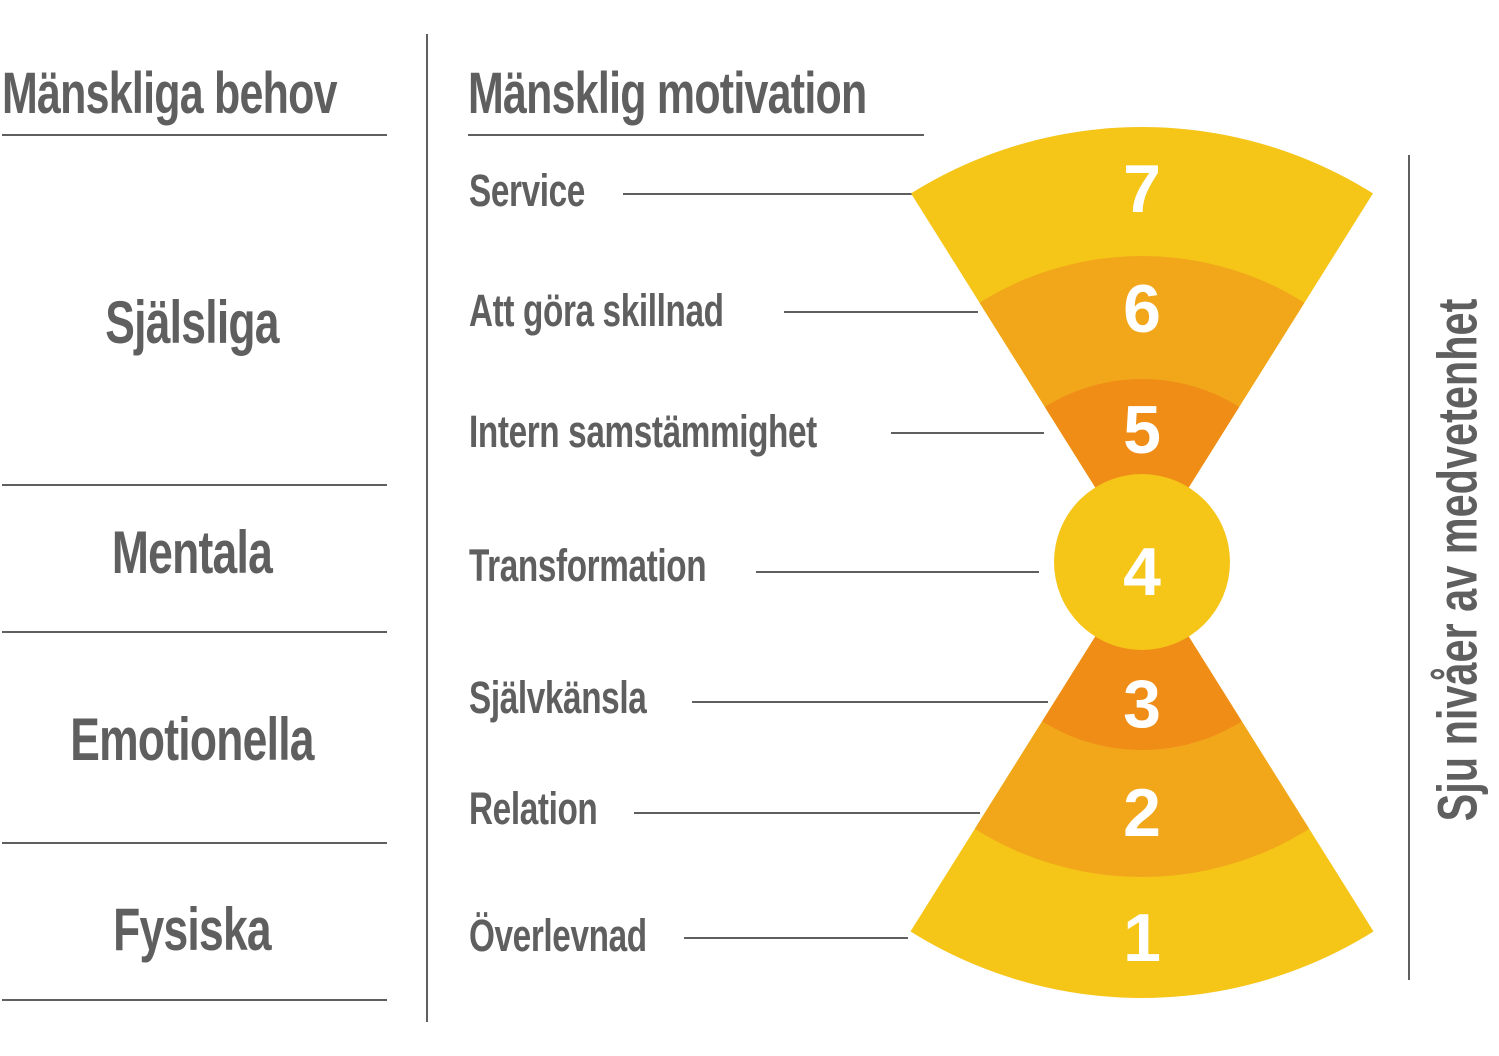 This screenshot has width=1499, height=1056. I want to click on level-7-label: Service, so click(527, 190).